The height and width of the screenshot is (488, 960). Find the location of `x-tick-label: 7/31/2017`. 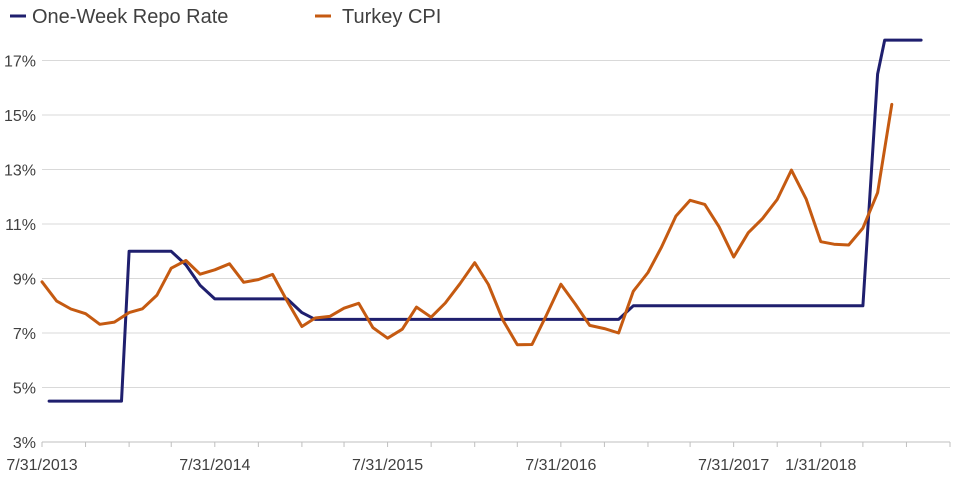

x-tick-label: 7/31/2017 is located at coordinates (733, 465).